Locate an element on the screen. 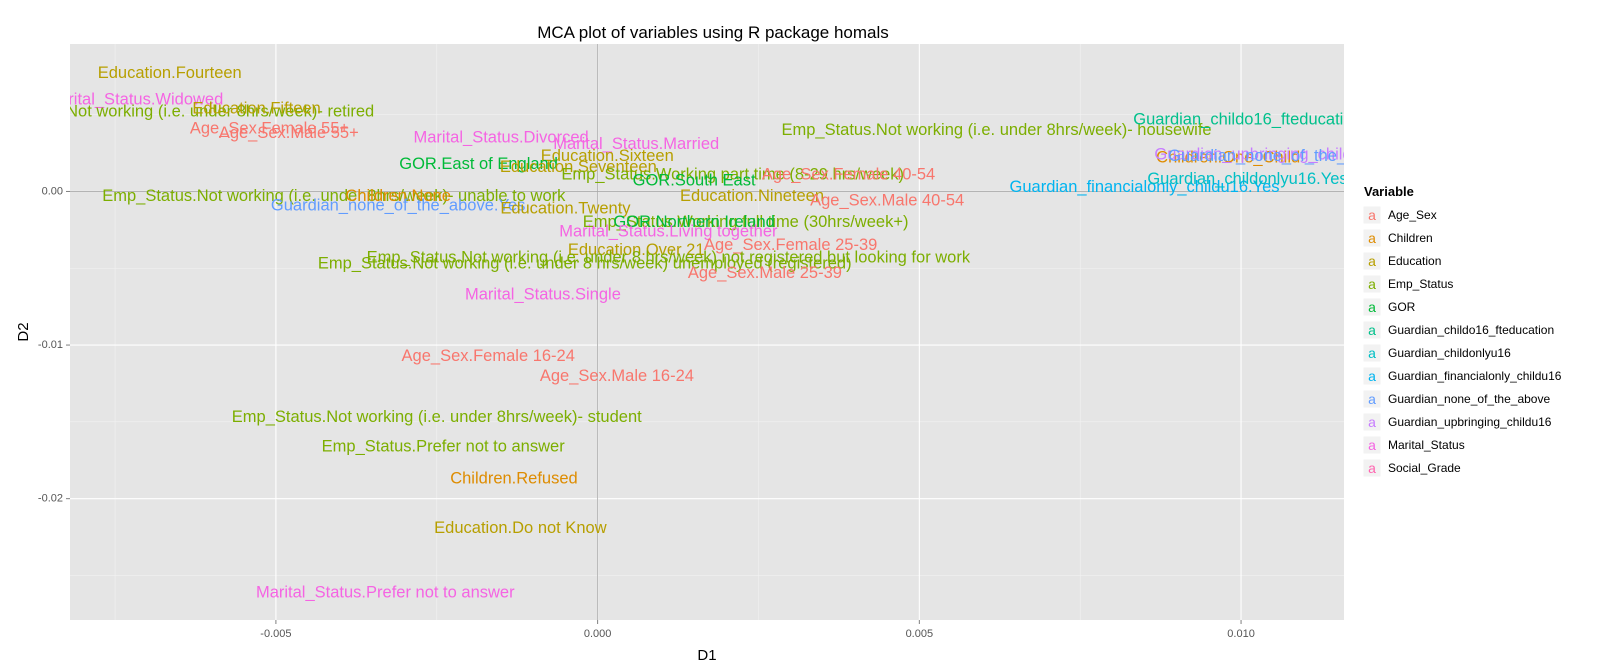 This screenshot has width=1606, height=671. point-label: Guardian_none_of_the_above is located at coordinates (1279, 156).